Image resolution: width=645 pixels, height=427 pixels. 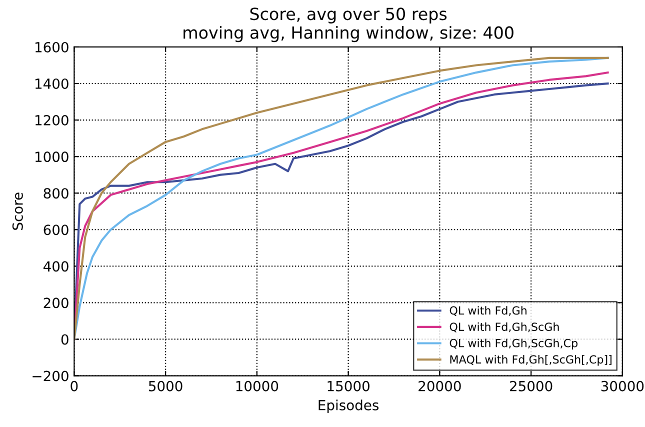 I want to click on y-tick-label: 1200, so click(x=51, y=120).